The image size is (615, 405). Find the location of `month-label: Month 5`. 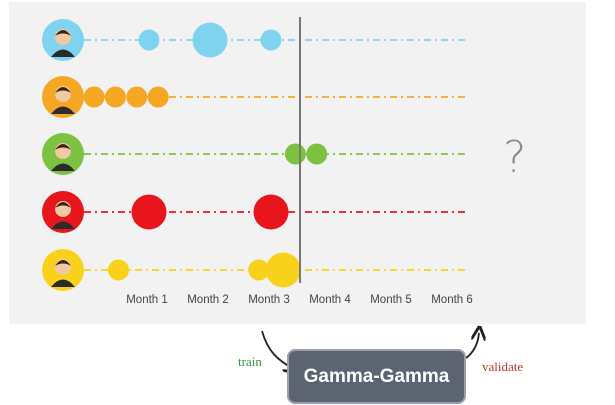

month-label: Month 5 is located at coordinates (391, 300).